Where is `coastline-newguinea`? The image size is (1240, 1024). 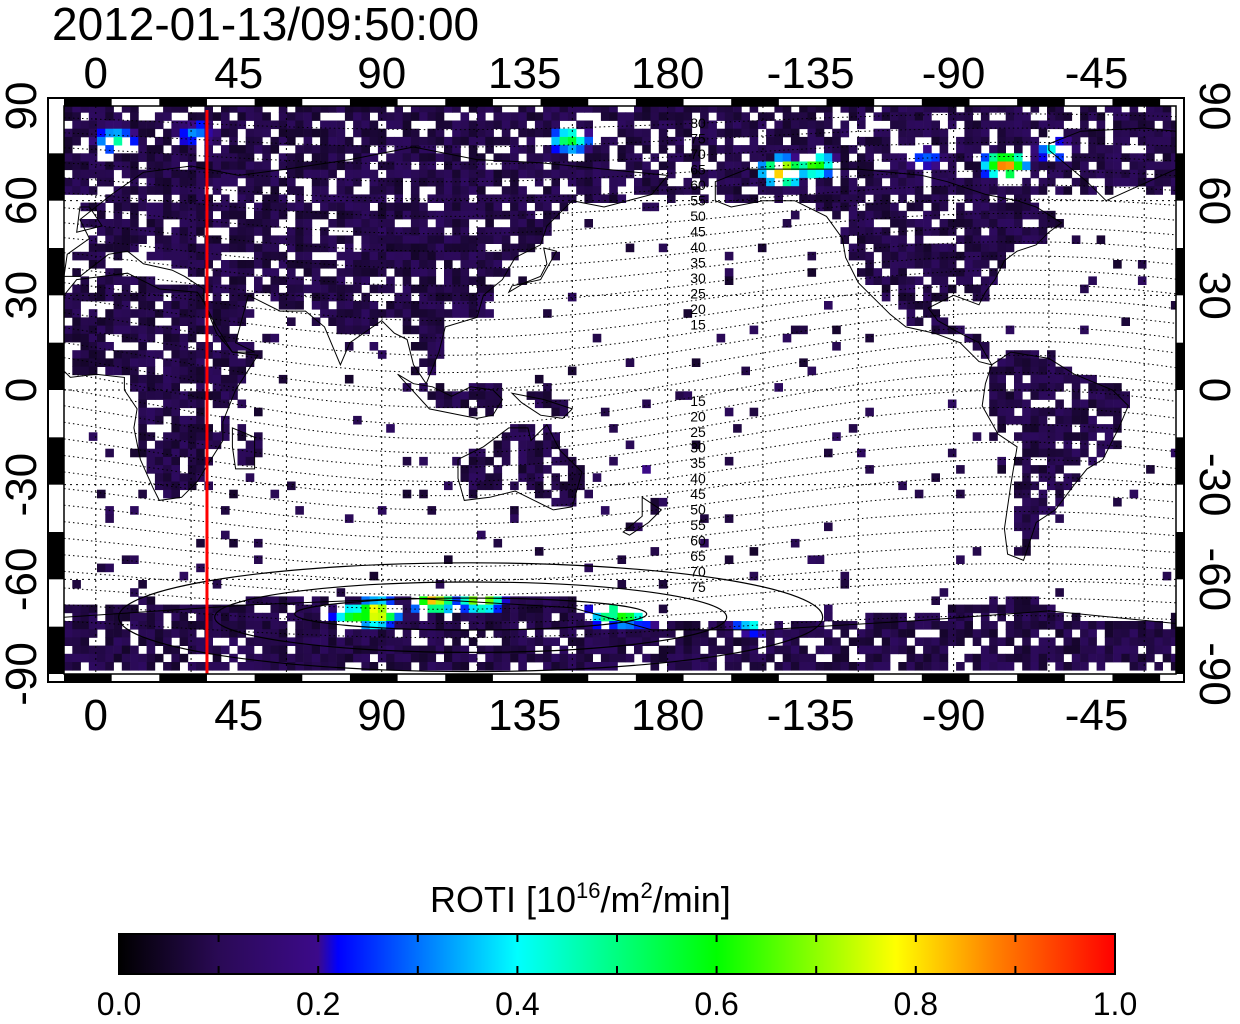
coastline-newguinea is located at coordinates (542, 405).